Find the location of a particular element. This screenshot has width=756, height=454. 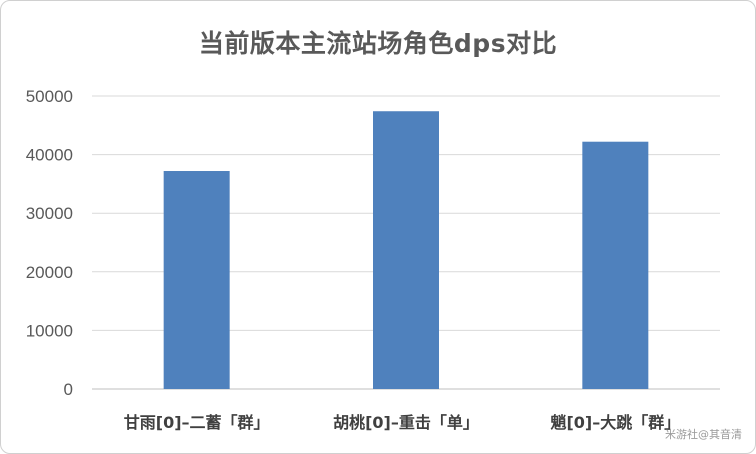

y-tick-label: 50000 is located at coordinates (49, 96).